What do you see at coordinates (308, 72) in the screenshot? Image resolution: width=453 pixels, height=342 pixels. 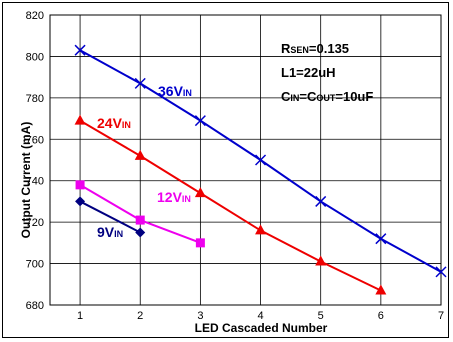 I see `annotation-l1: L1=22uH` at bounding box center [308, 72].